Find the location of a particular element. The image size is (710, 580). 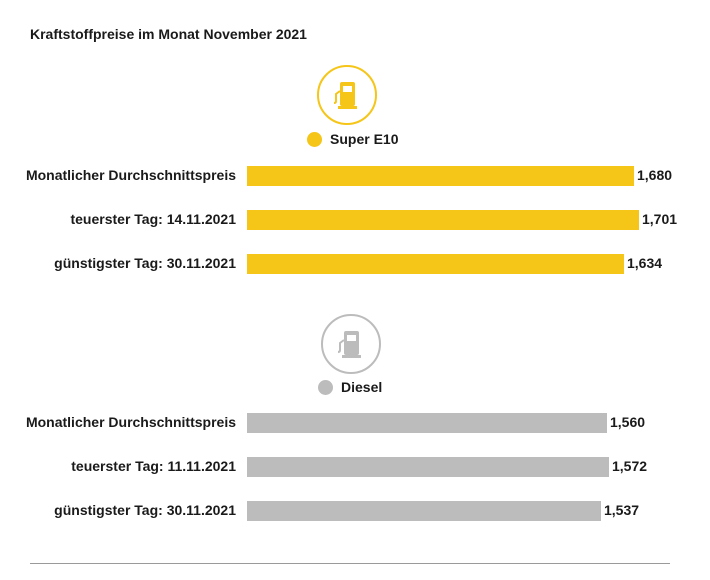

legend-label-e10: Super E10 is located at coordinates (364, 139).